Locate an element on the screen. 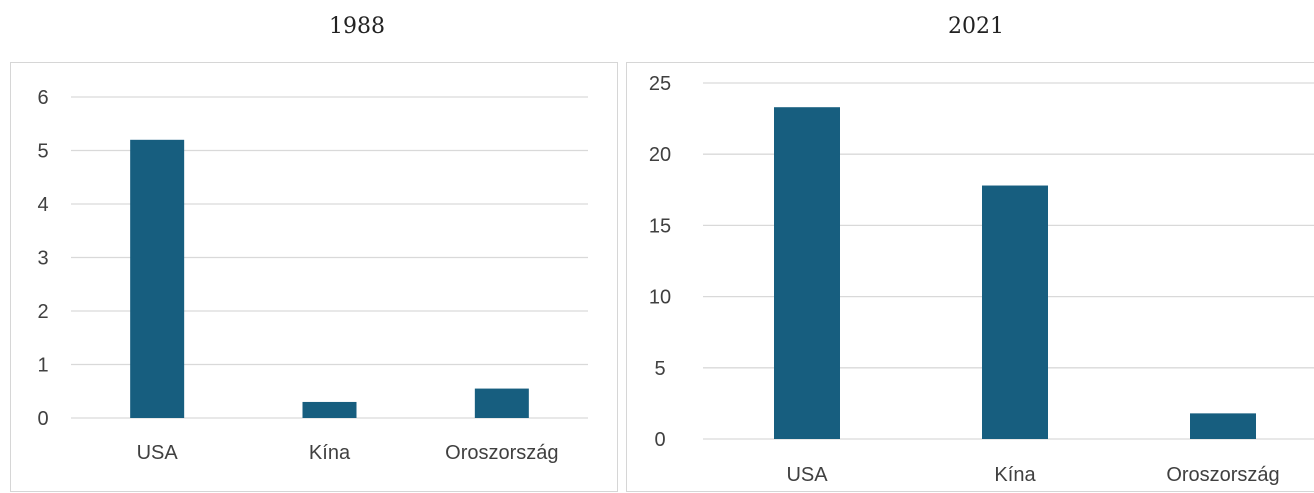  chart-title-1988: 1988 is located at coordinates (357, 26).